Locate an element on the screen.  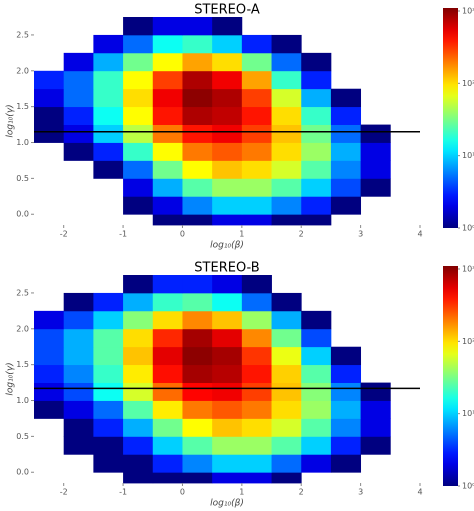
chart-title: STEREO-A is located at coordinates (227, 10).